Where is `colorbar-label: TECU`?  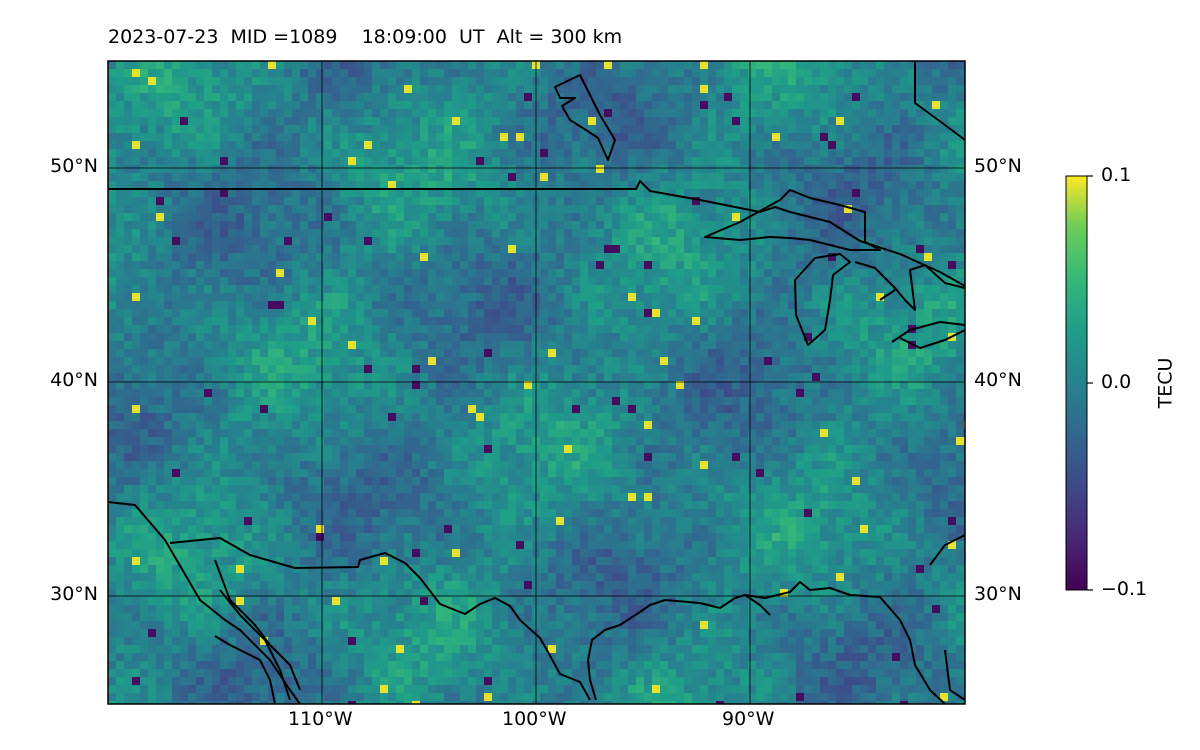 colorbar-label: TECU is located at coordinates (1165, 383).